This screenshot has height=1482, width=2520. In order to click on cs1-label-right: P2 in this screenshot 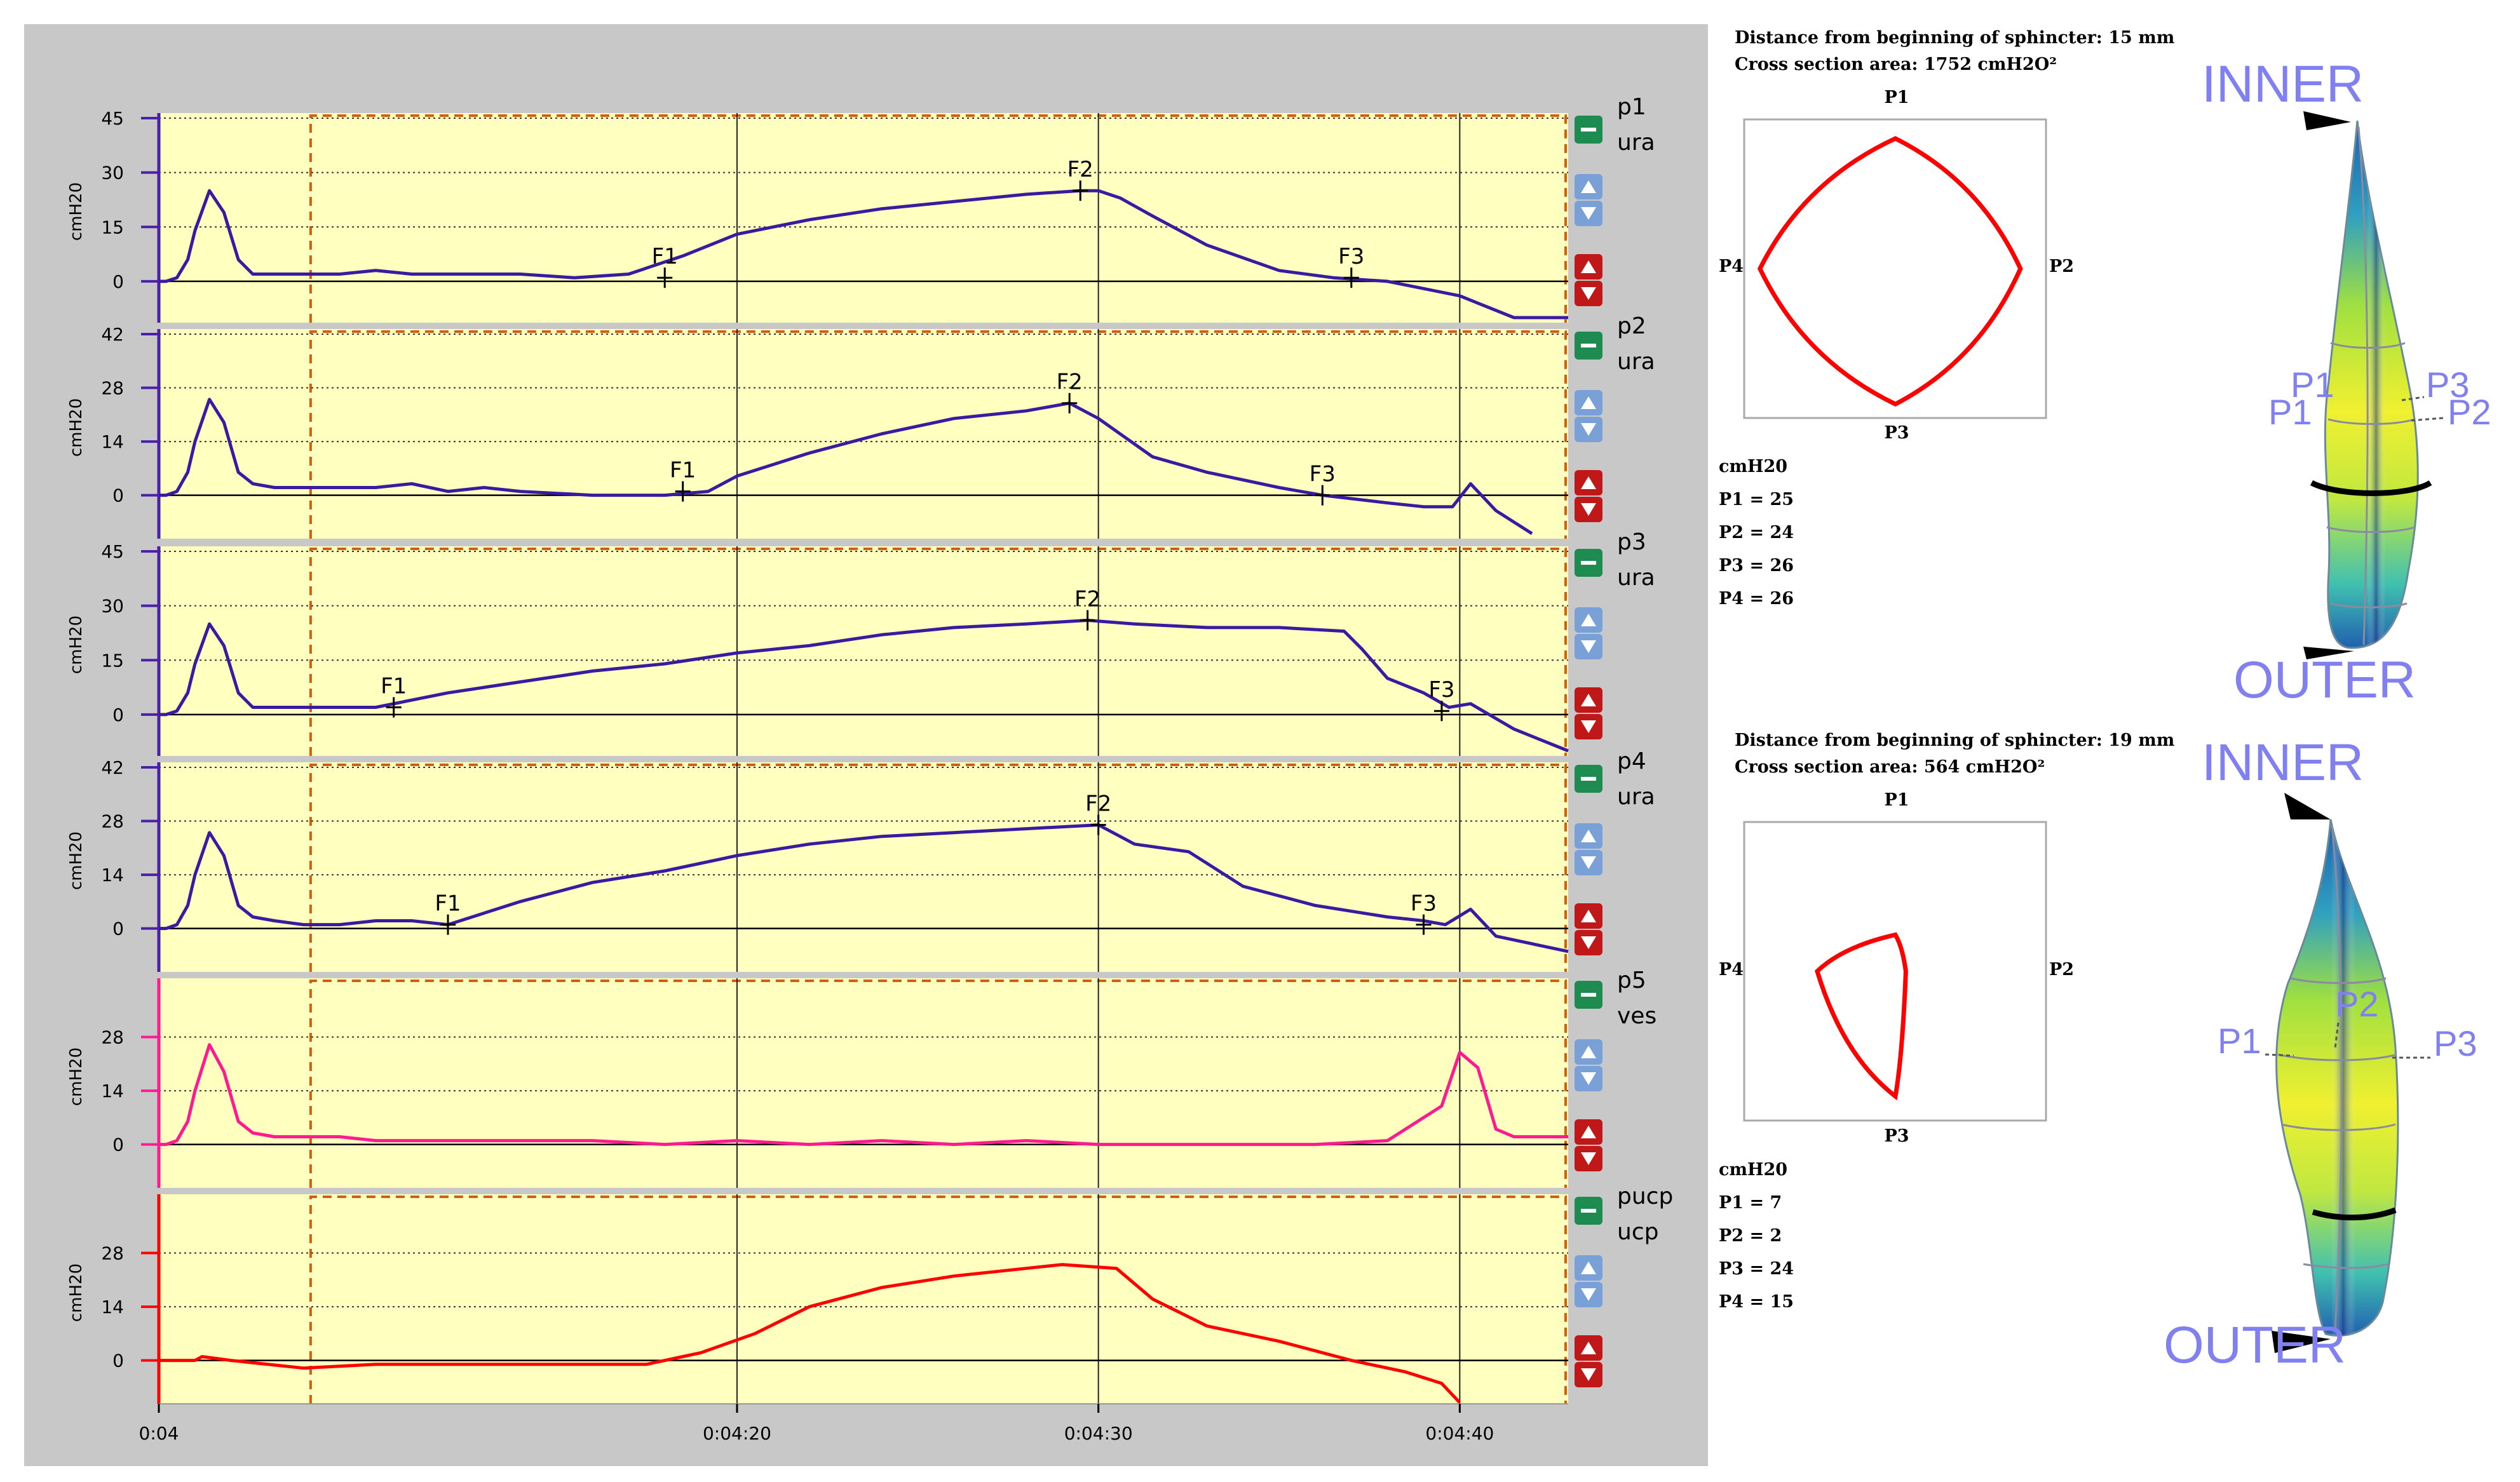, I will do `click(2061, 266)`.